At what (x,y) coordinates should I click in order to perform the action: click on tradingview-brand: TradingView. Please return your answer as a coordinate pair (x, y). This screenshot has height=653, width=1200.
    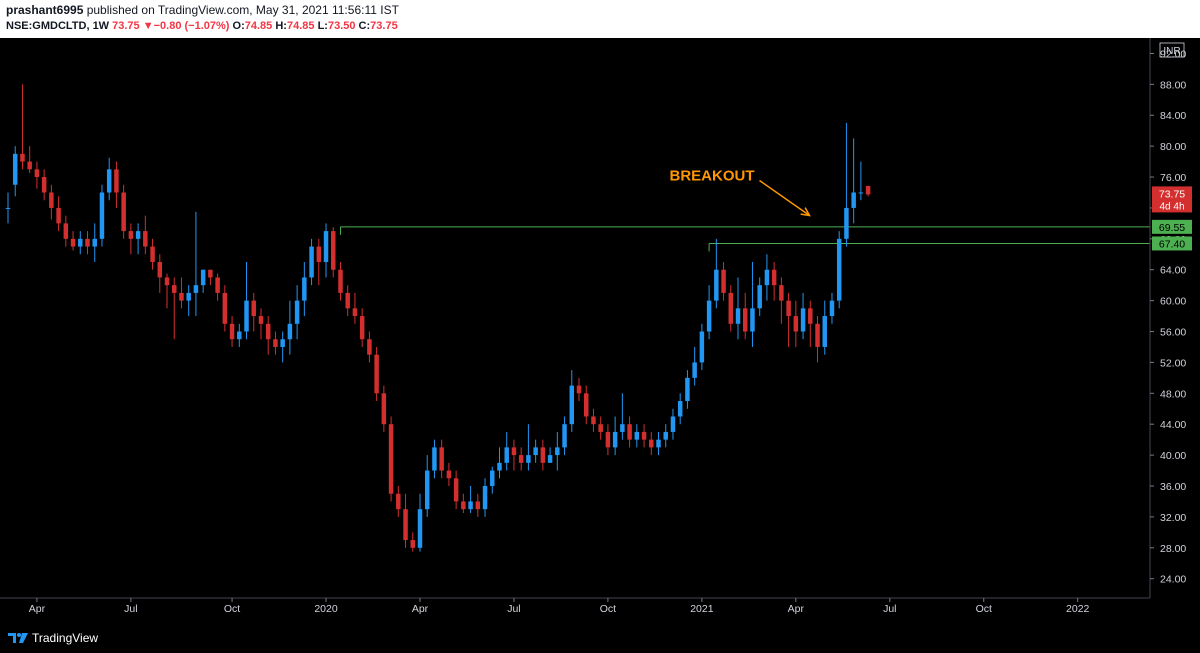
    Looking at the image, I should click on (65, 638).